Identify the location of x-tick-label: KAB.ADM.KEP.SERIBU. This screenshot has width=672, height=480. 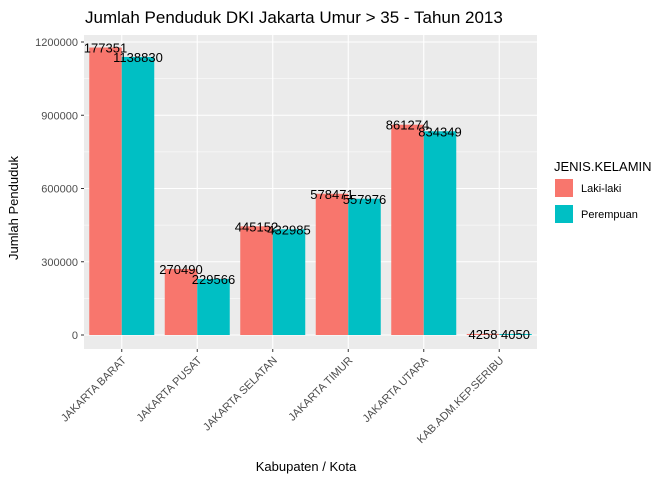
(460, 400).